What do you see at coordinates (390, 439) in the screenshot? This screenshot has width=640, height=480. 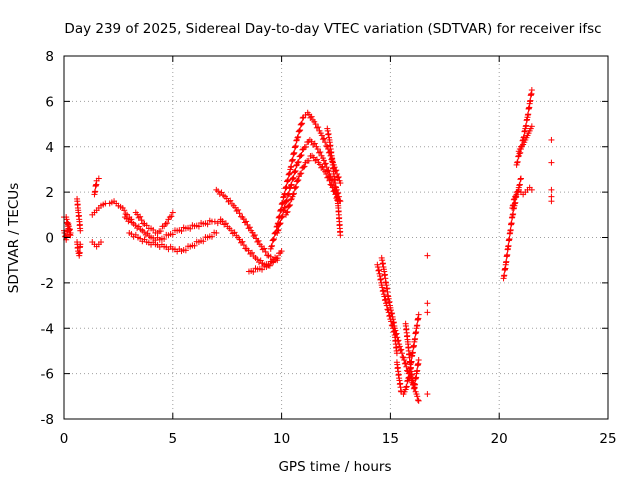 I see `x-tick-label: 15` at bounding box center [390, 439].